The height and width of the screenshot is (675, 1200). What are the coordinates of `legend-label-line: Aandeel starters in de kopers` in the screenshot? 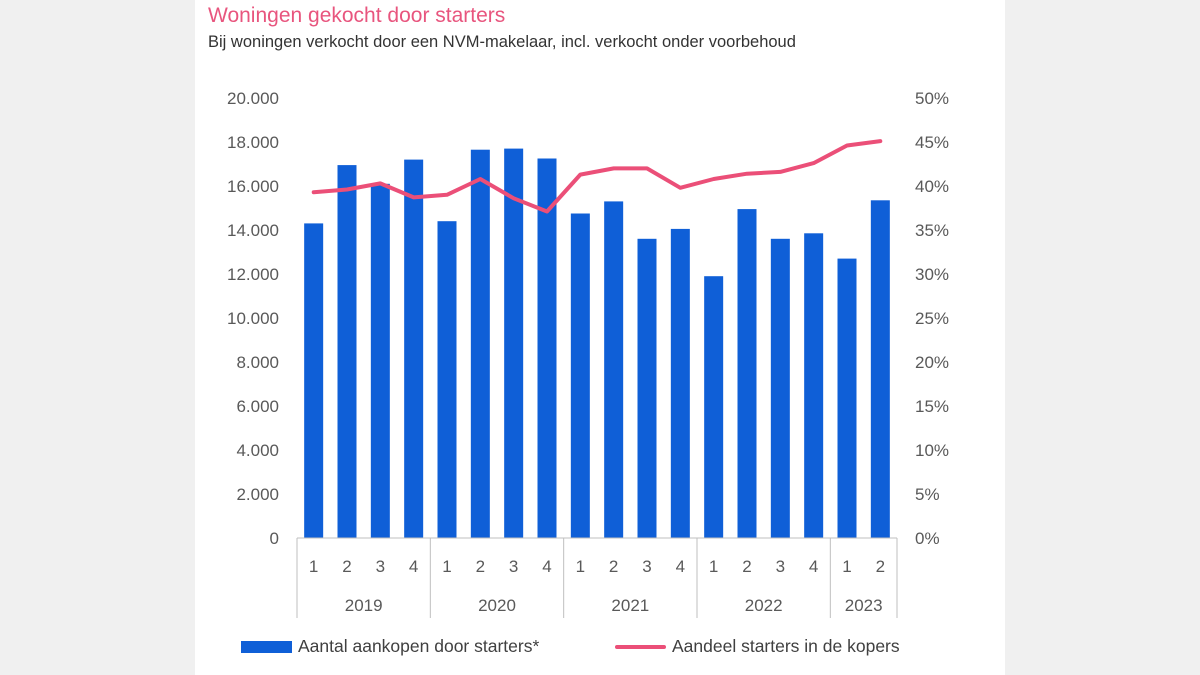 It's located at (786, 646).